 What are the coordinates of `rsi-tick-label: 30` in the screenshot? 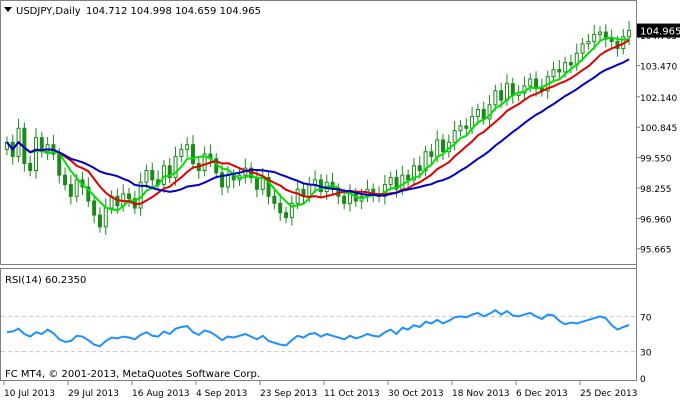 It's located at (646, 354).